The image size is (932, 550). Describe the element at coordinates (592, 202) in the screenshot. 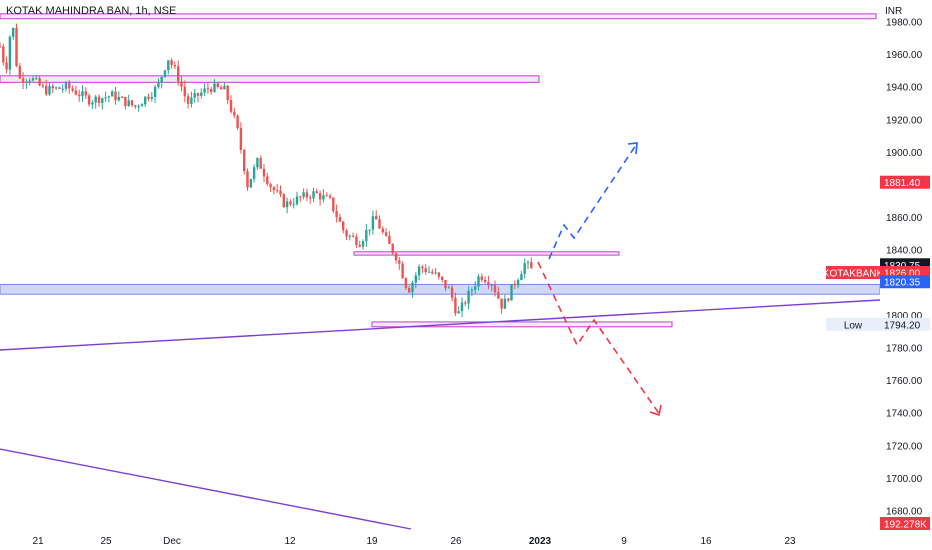

I see `bullish-projection-arrow` at that location.